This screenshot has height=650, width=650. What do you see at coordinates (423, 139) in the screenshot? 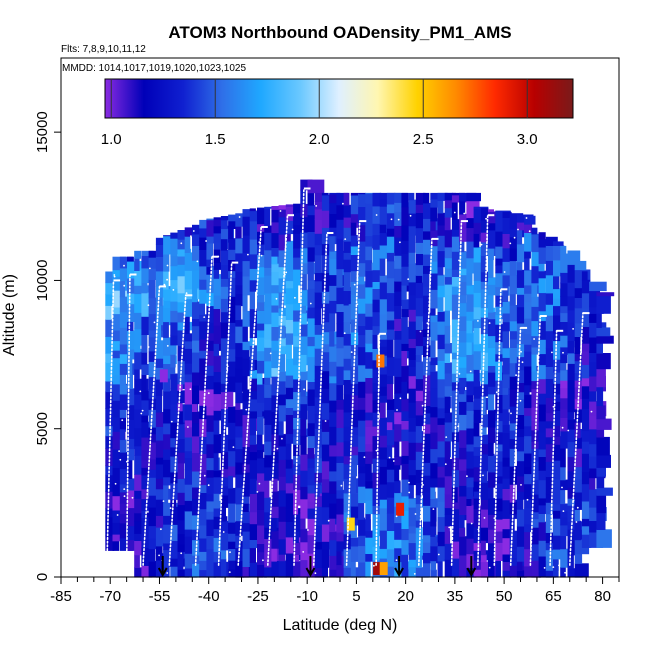
I see `colorbar-tick-label: 2.5` at bounding box center [423, 139].